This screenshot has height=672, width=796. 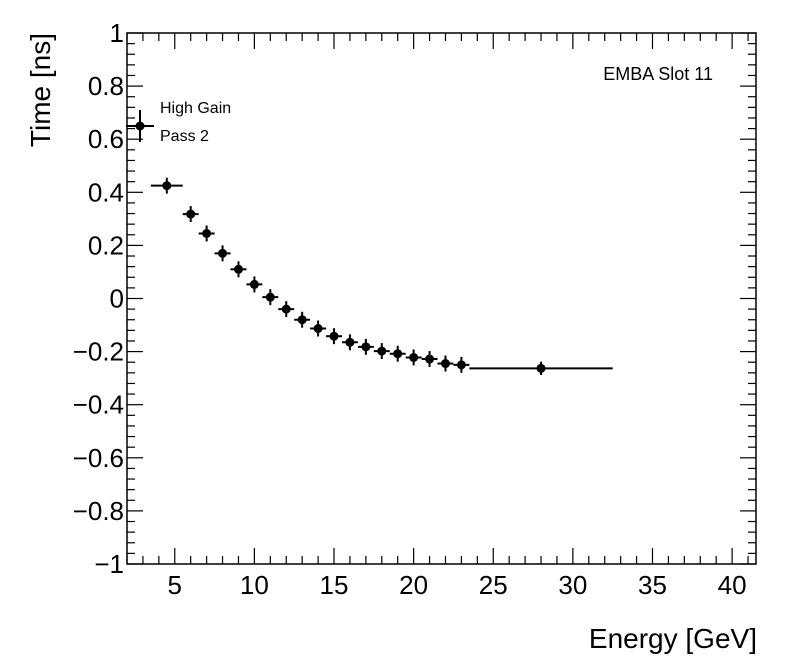 I want to click on y-tick-label: −0.4, so click(x=98, y=405).